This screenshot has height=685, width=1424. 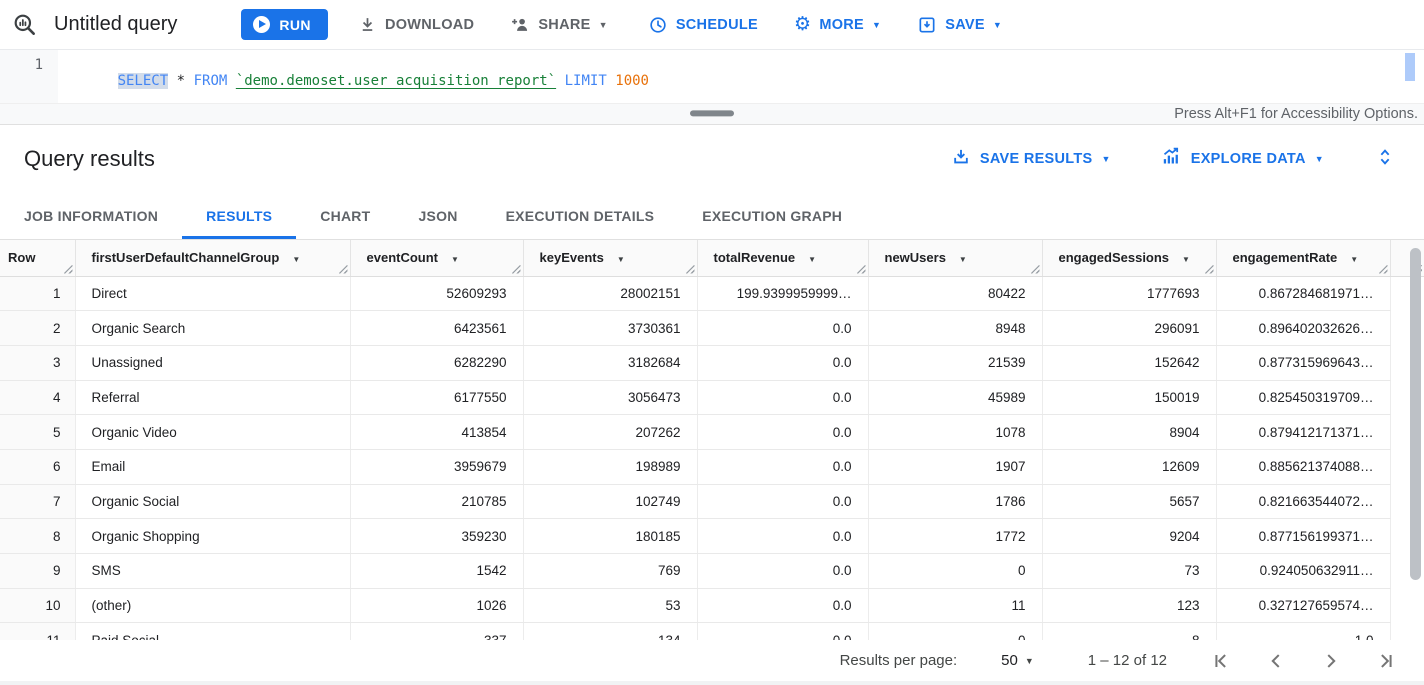 I want to click on table-cell-newUsers: 1078, so click(x=955, y=432).